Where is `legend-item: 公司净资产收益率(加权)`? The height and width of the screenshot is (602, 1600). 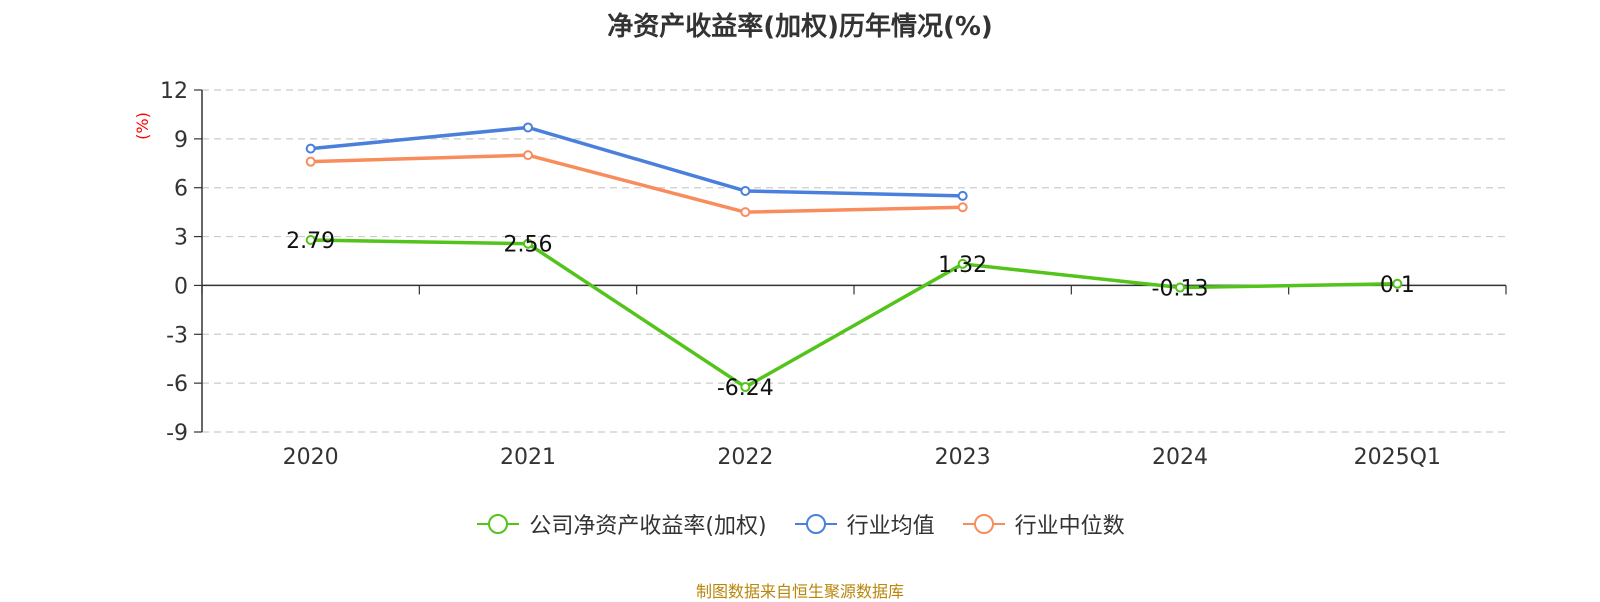
legend-item: 公司净资产收益率(加权) is located at coordinates (621, 524).